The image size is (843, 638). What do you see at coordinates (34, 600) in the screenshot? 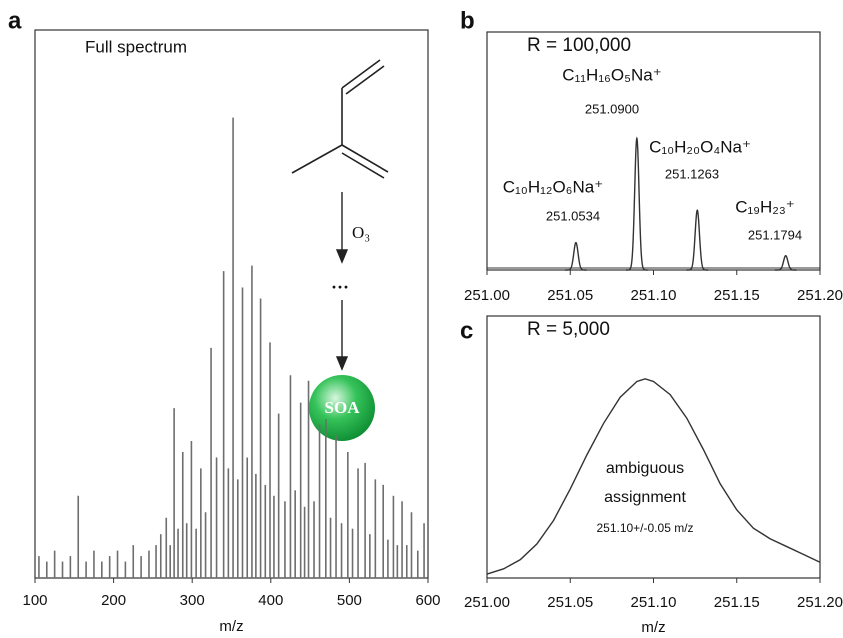
I see `x-tick-label: 100` at bounding box center [34, 600].